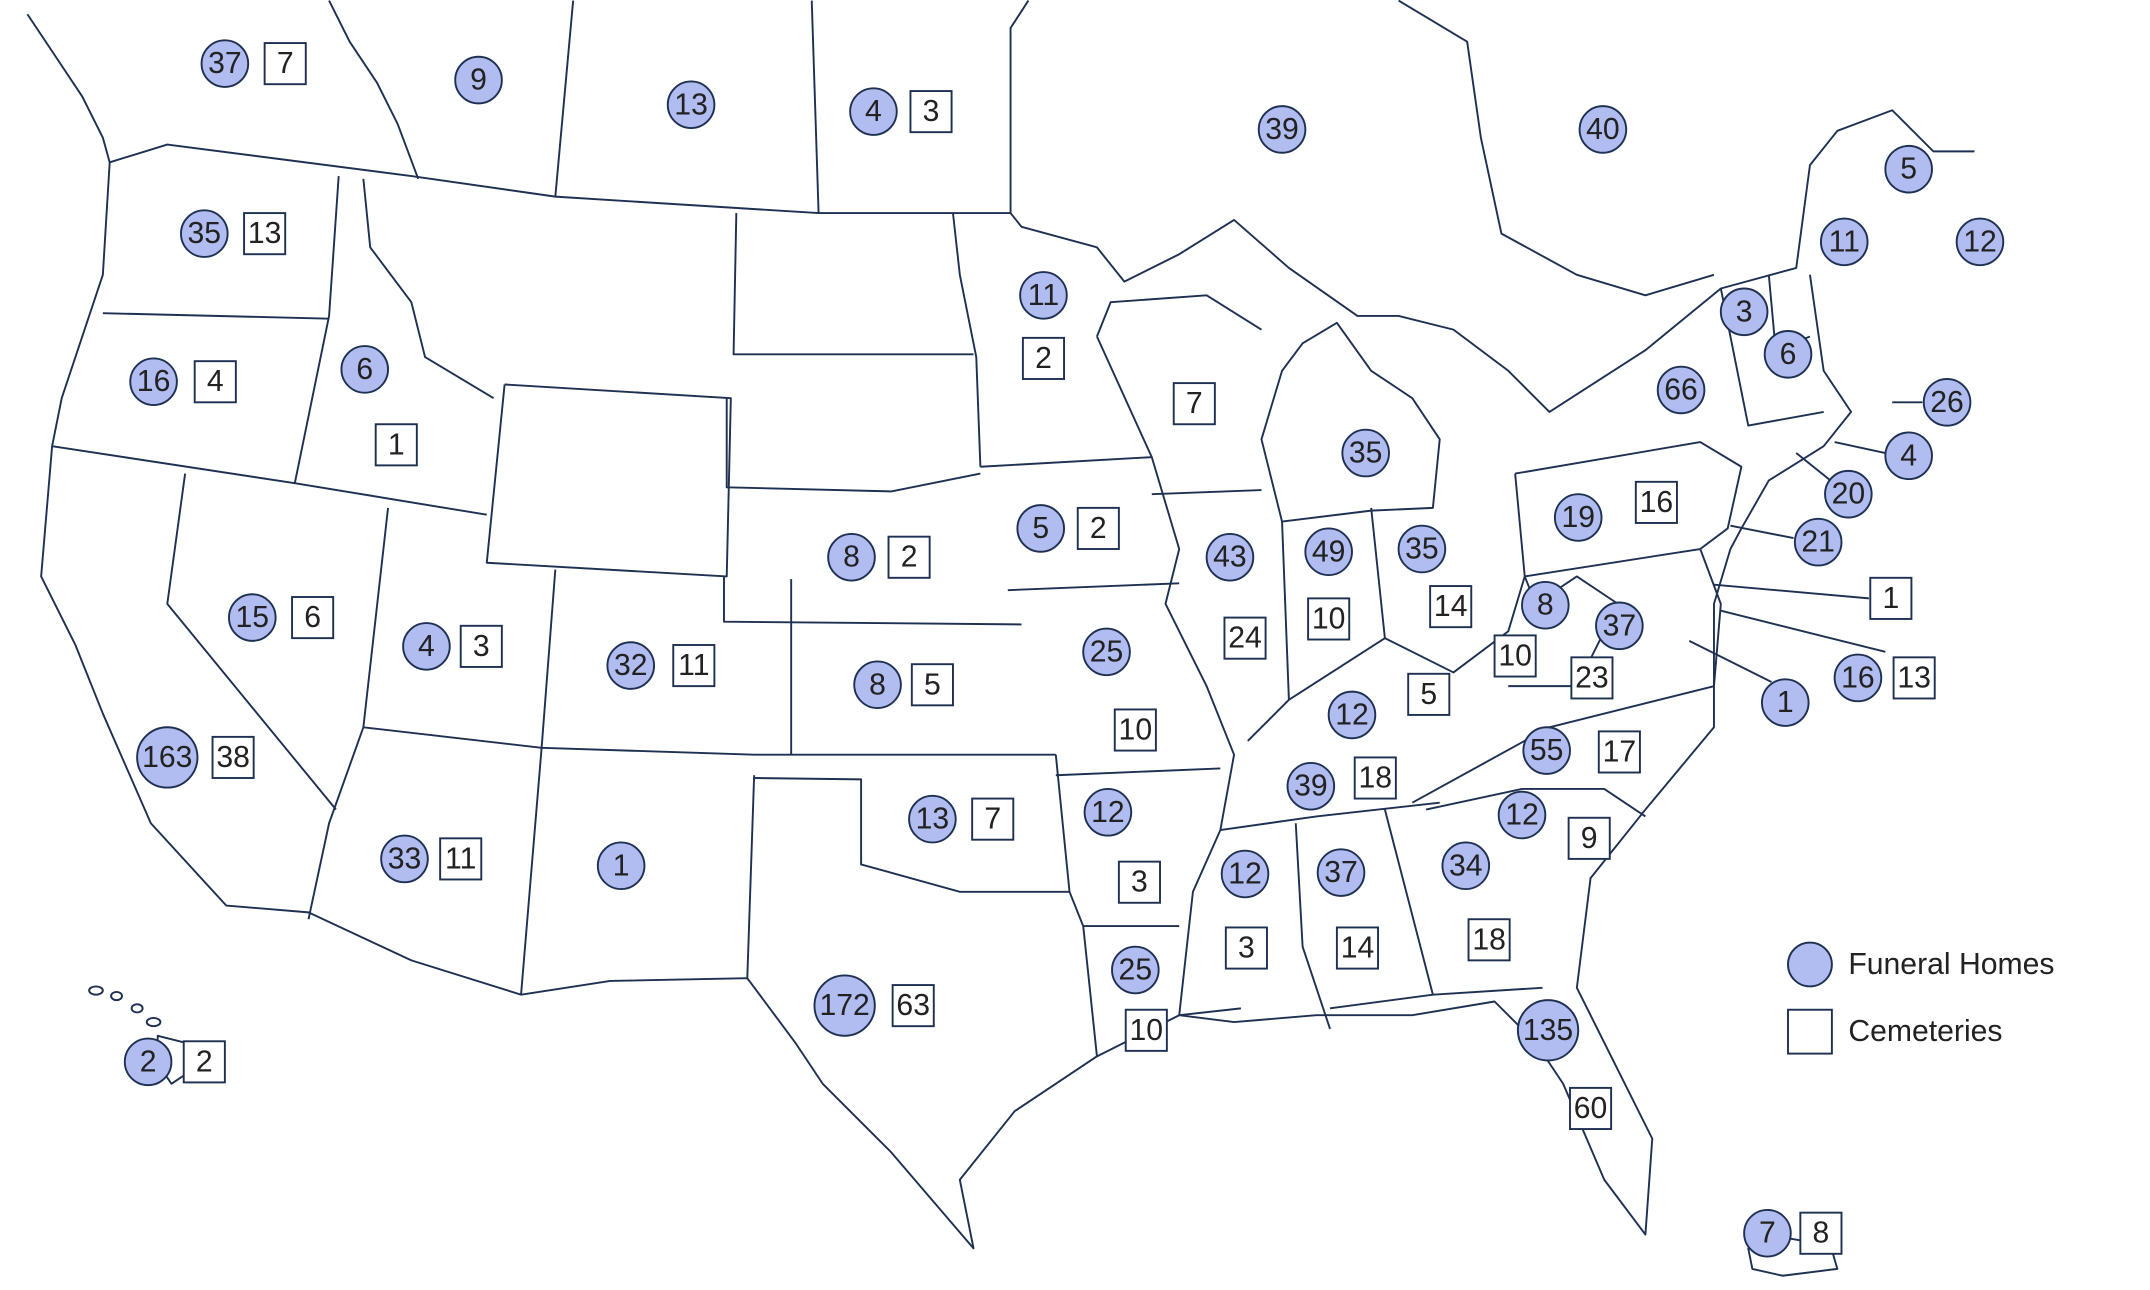  What do you see at coordinates (1210, 1012) in the screenshot?
I see `border-ms-la` at bounding box center [1210, 1012].